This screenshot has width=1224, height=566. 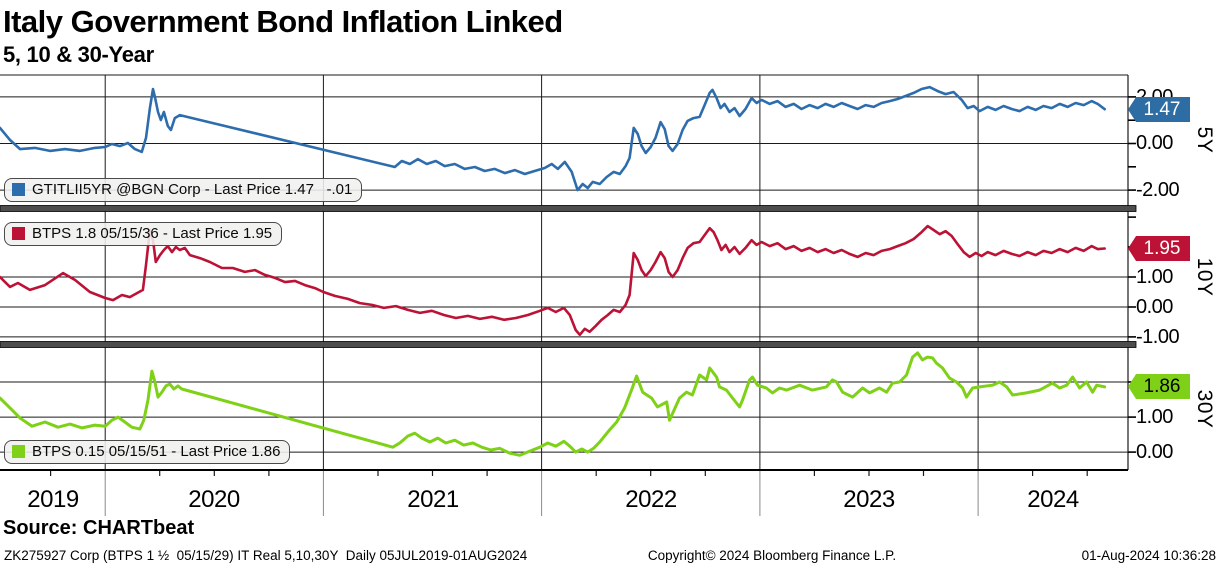 What do you see at coordinates (1159, 109) in the screenshot?
I see `last-price-badge-5Y: 1.47` at bounding box center [1159, 109].